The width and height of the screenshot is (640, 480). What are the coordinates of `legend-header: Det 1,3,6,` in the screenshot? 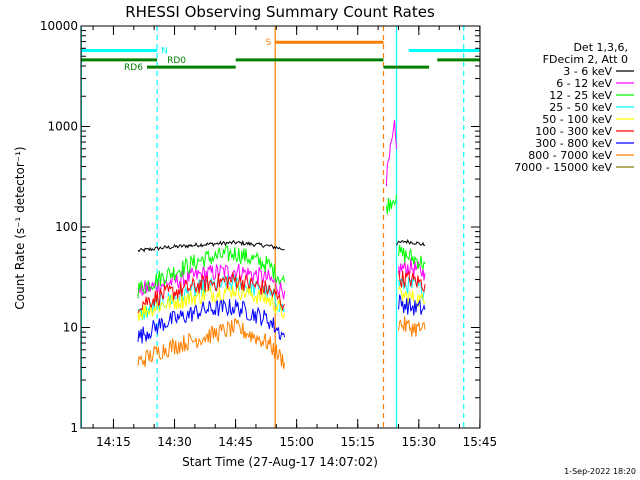 It's located at (600, 47).